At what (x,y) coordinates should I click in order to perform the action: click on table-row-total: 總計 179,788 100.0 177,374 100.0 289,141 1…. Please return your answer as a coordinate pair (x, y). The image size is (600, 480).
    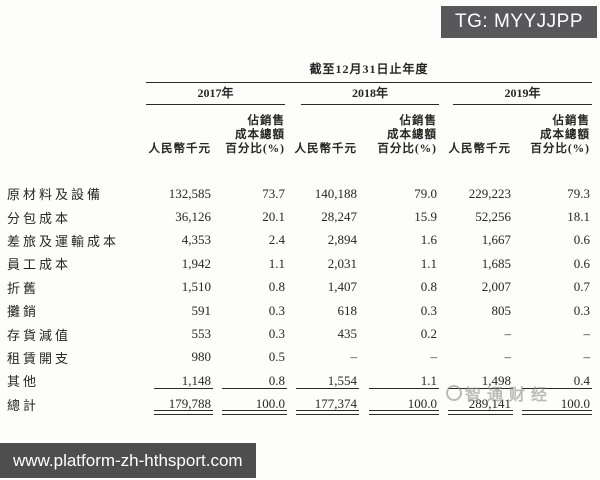
    Looking at the image, I should click on (299, 404).